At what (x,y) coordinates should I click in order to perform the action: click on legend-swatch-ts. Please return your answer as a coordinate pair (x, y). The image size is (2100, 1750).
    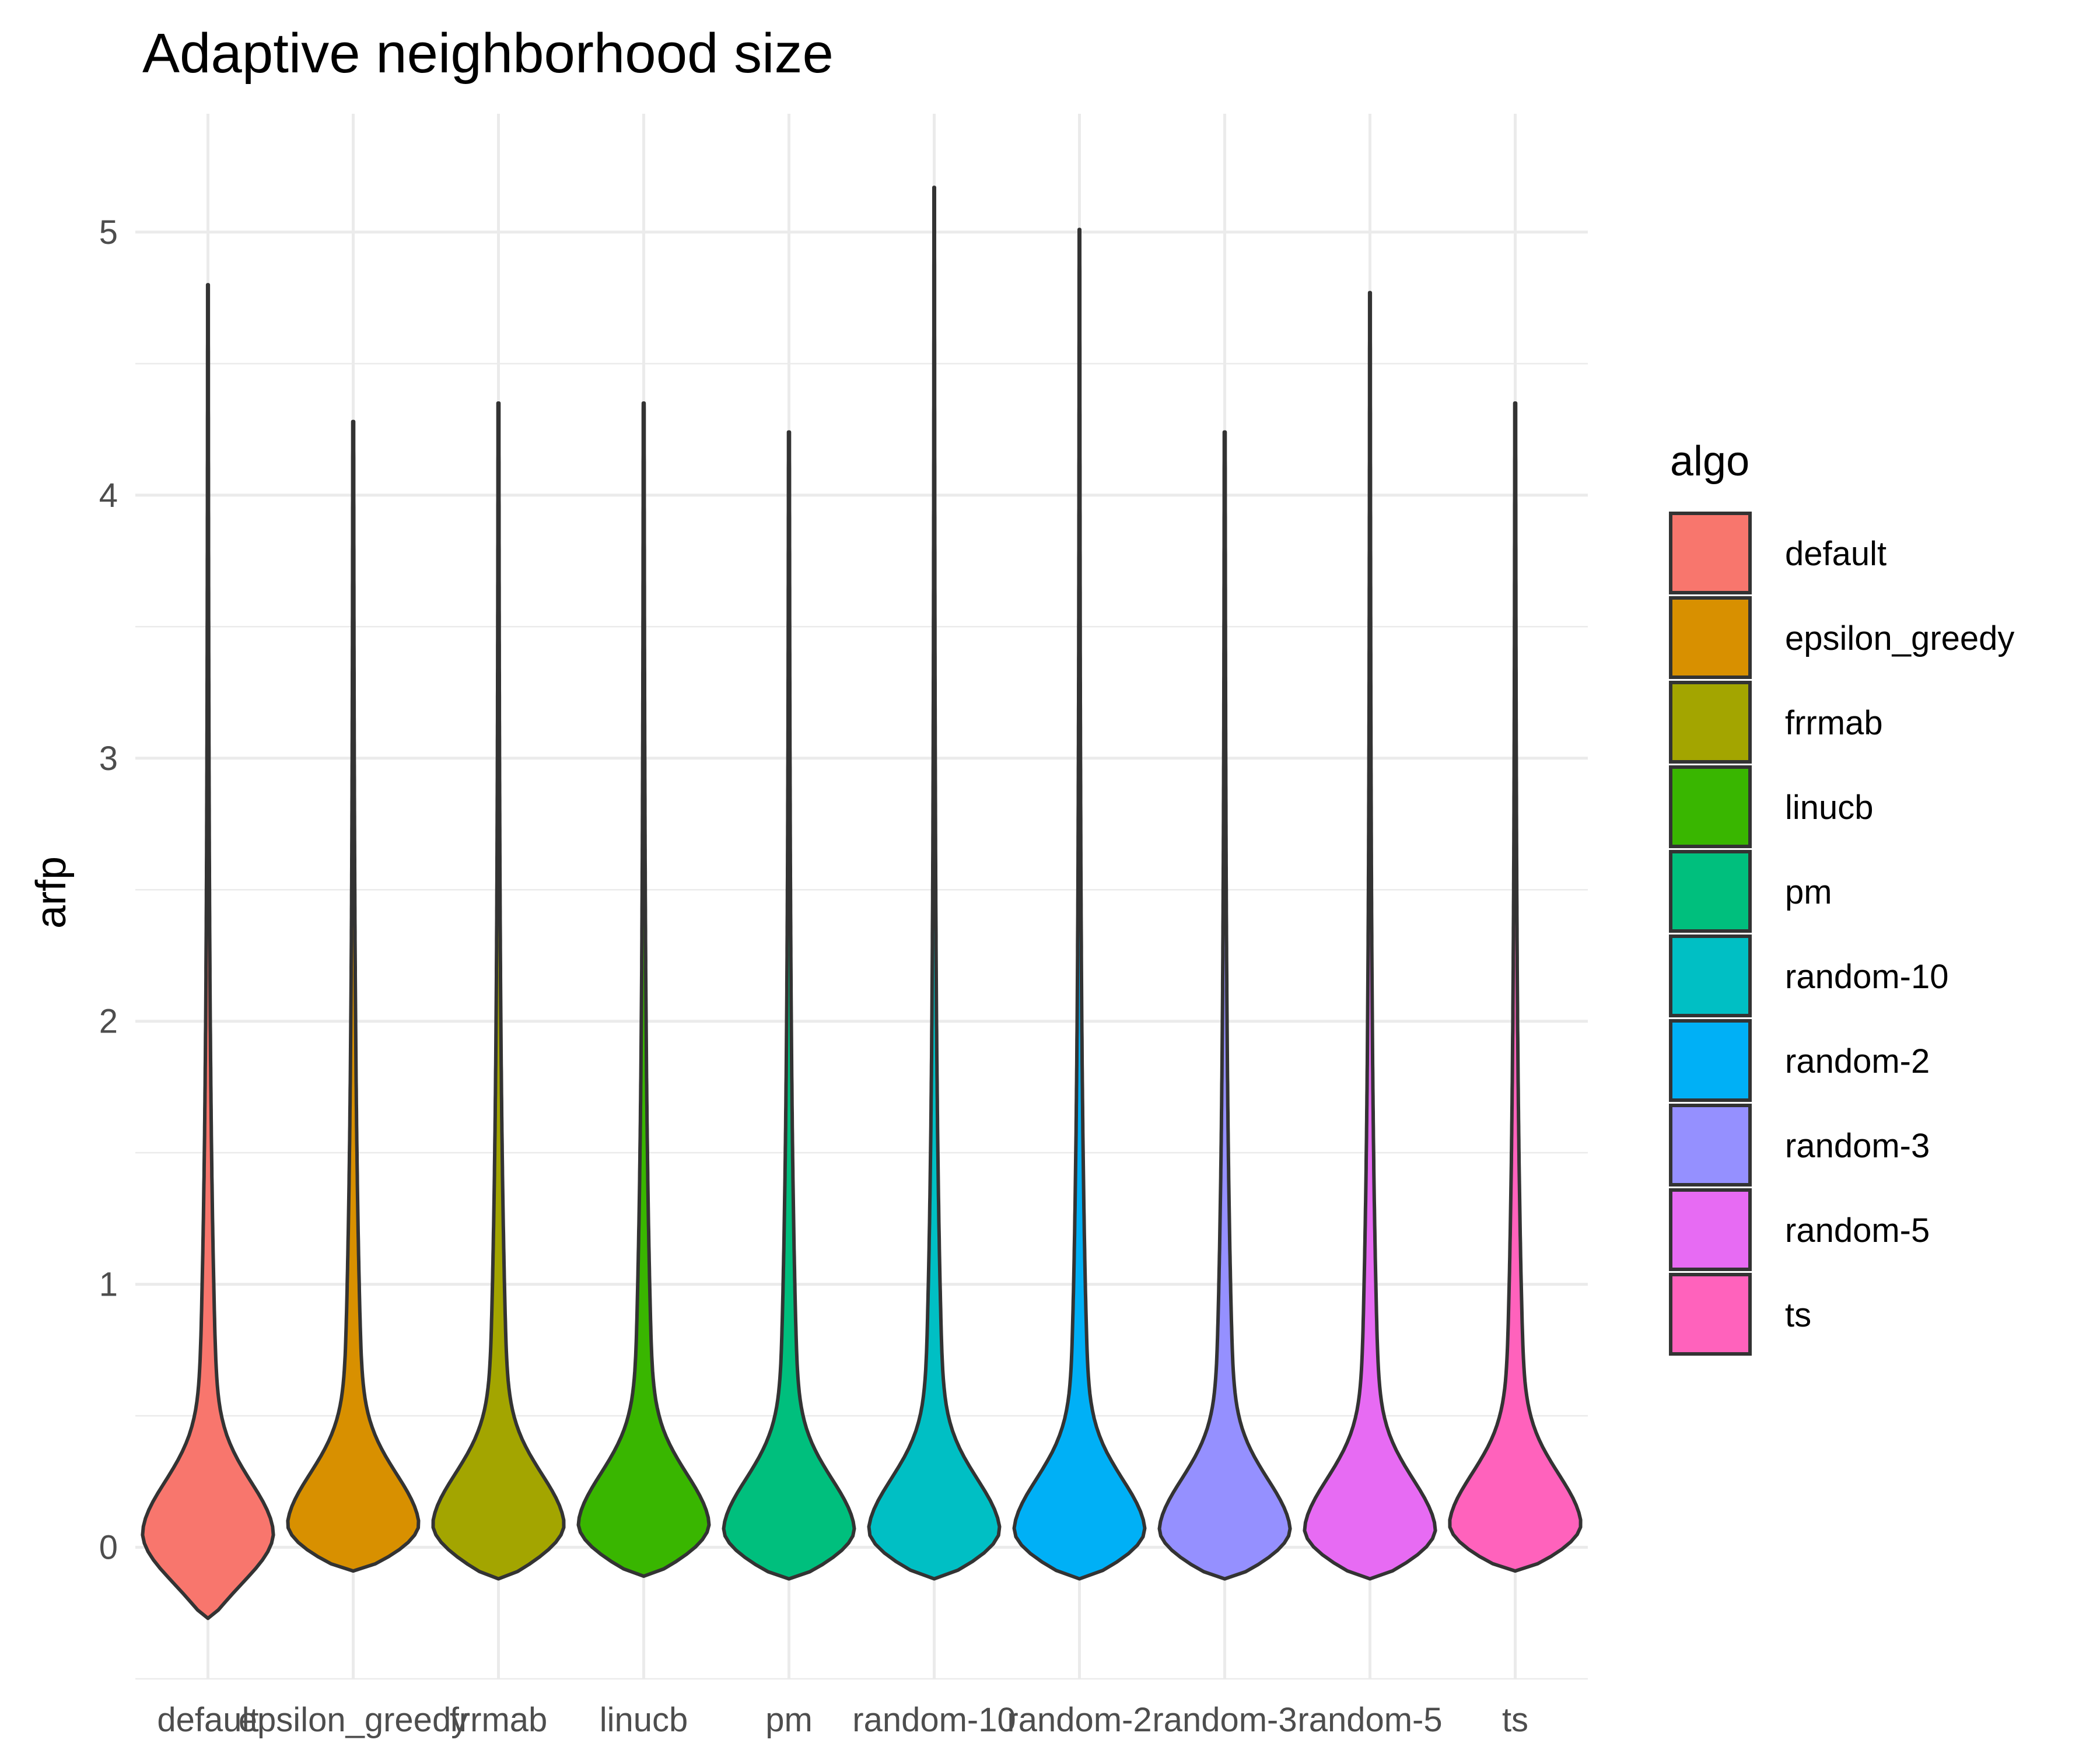
    Looking at the image, I should click on (1710, 1314).